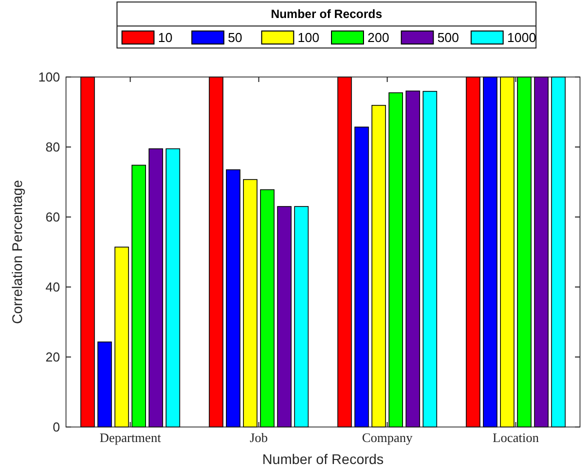  Describe the element at coordinates (49, 77) in the screenshot. I see `y-tick-label: 100` at that location.